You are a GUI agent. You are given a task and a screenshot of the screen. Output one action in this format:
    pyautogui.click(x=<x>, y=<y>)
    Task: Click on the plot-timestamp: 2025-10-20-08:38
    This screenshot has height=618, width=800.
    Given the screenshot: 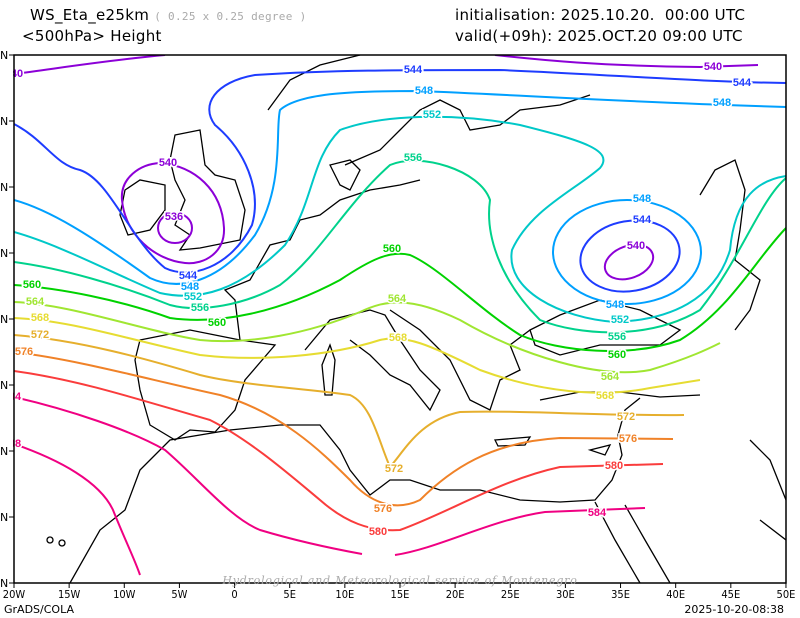 What is the action you would take?
    pyautogui.click(x=734, y=609)
    